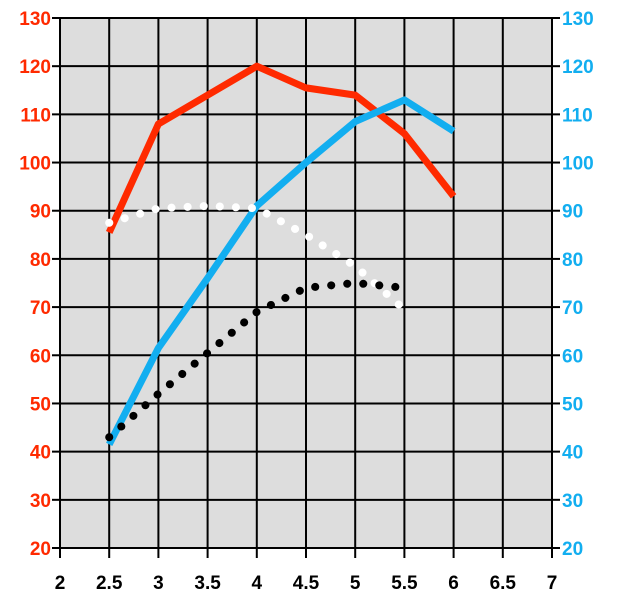  Describe the element at coordinates (572, 260) in the screenshot. I see `right-tick-label: 80` at that location.